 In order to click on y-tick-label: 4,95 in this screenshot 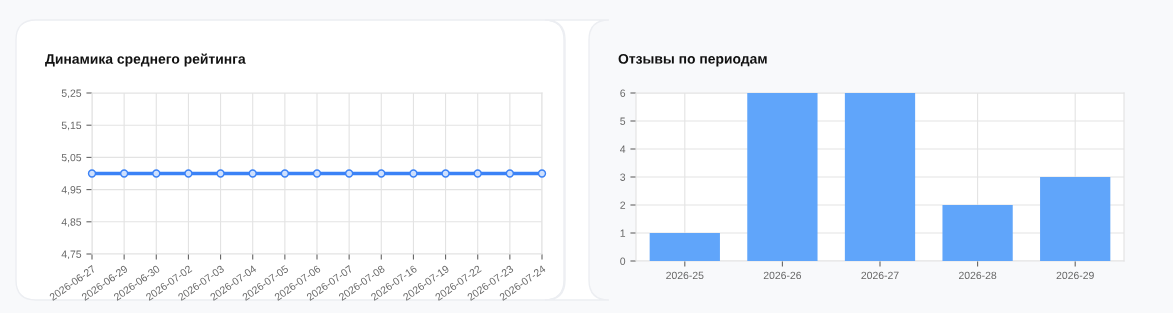, I will do `click(71, 190)`.